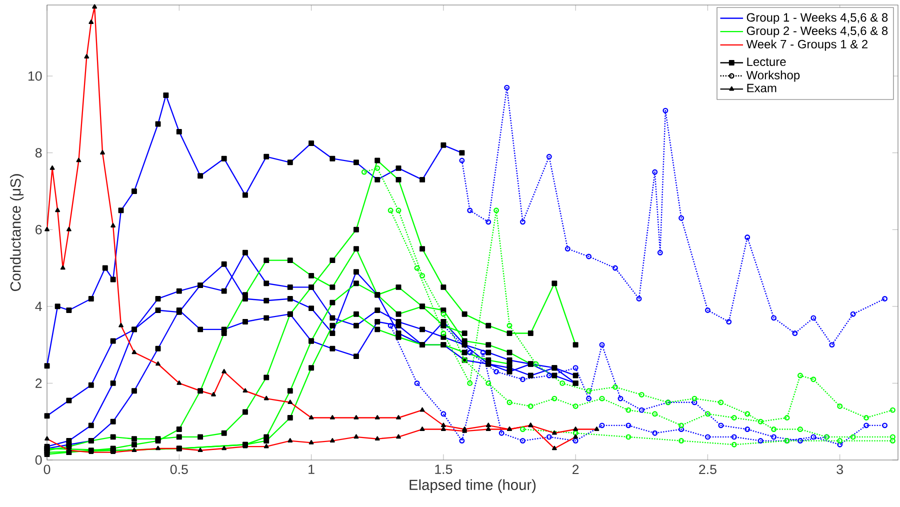 This screenshot has width=900, height=507. I want to click on x-tick-label: 3, so click(839, 469).